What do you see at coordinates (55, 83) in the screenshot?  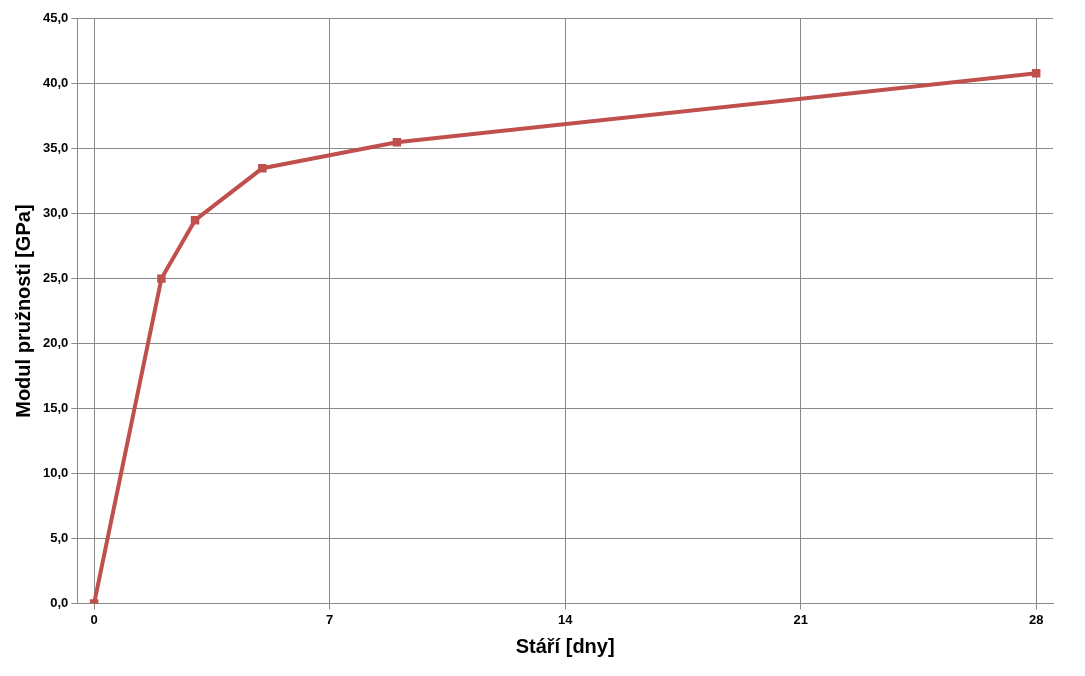 I see `y-tick-label: 40,0` at bounding box center [55, 83].